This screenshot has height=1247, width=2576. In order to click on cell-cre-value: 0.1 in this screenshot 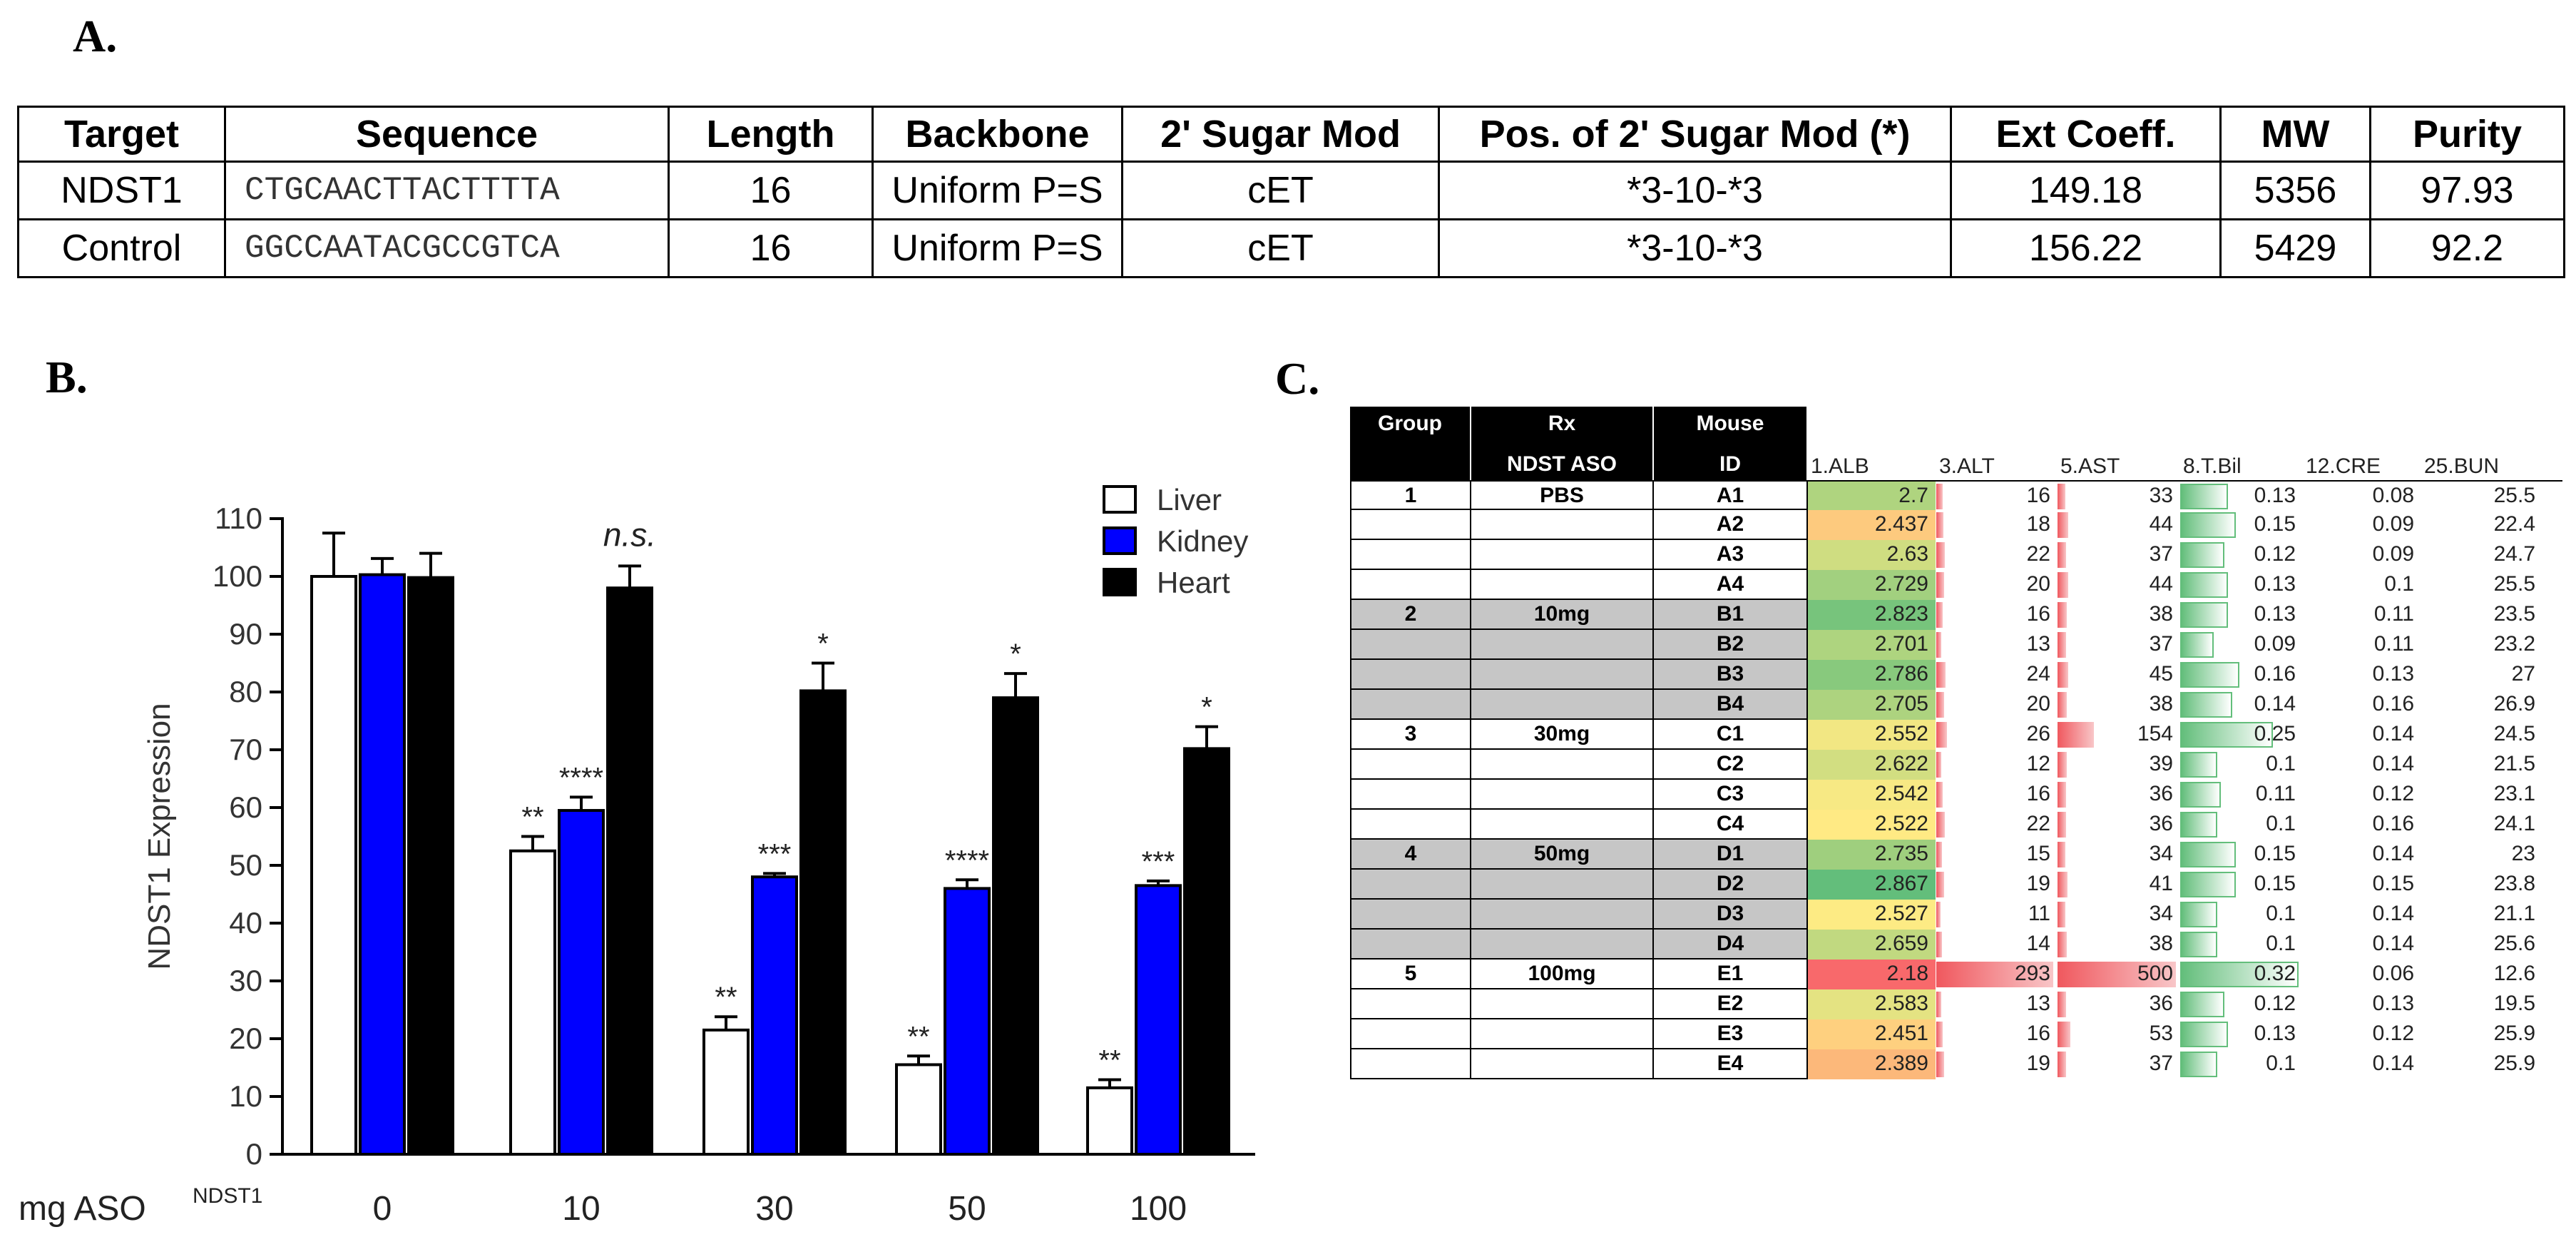, I will do `click(2399, 584)`.